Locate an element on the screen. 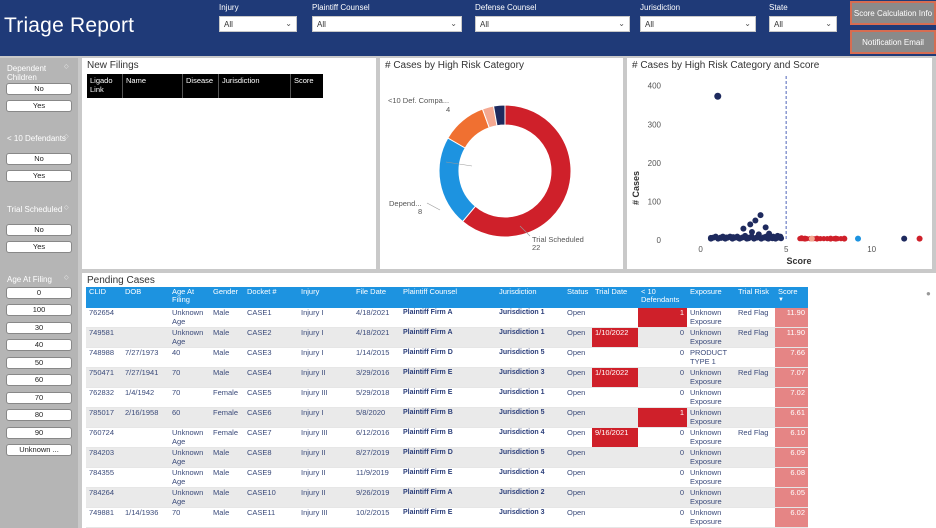  column-header: Trial Risk is located at coordinates (755, 297).